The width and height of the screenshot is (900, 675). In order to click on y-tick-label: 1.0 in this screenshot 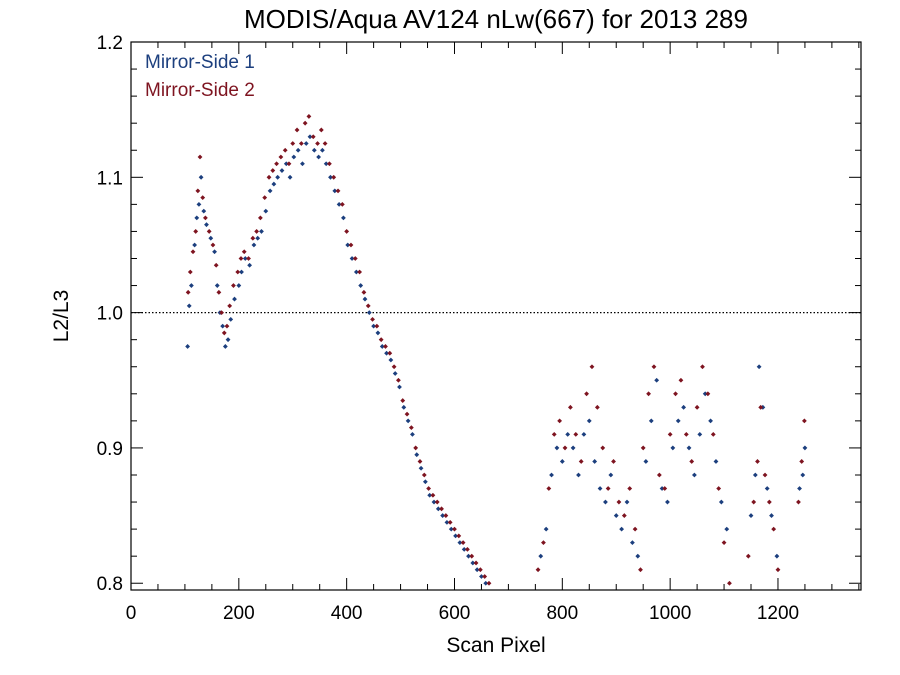, I will do `click(110, 314)`.